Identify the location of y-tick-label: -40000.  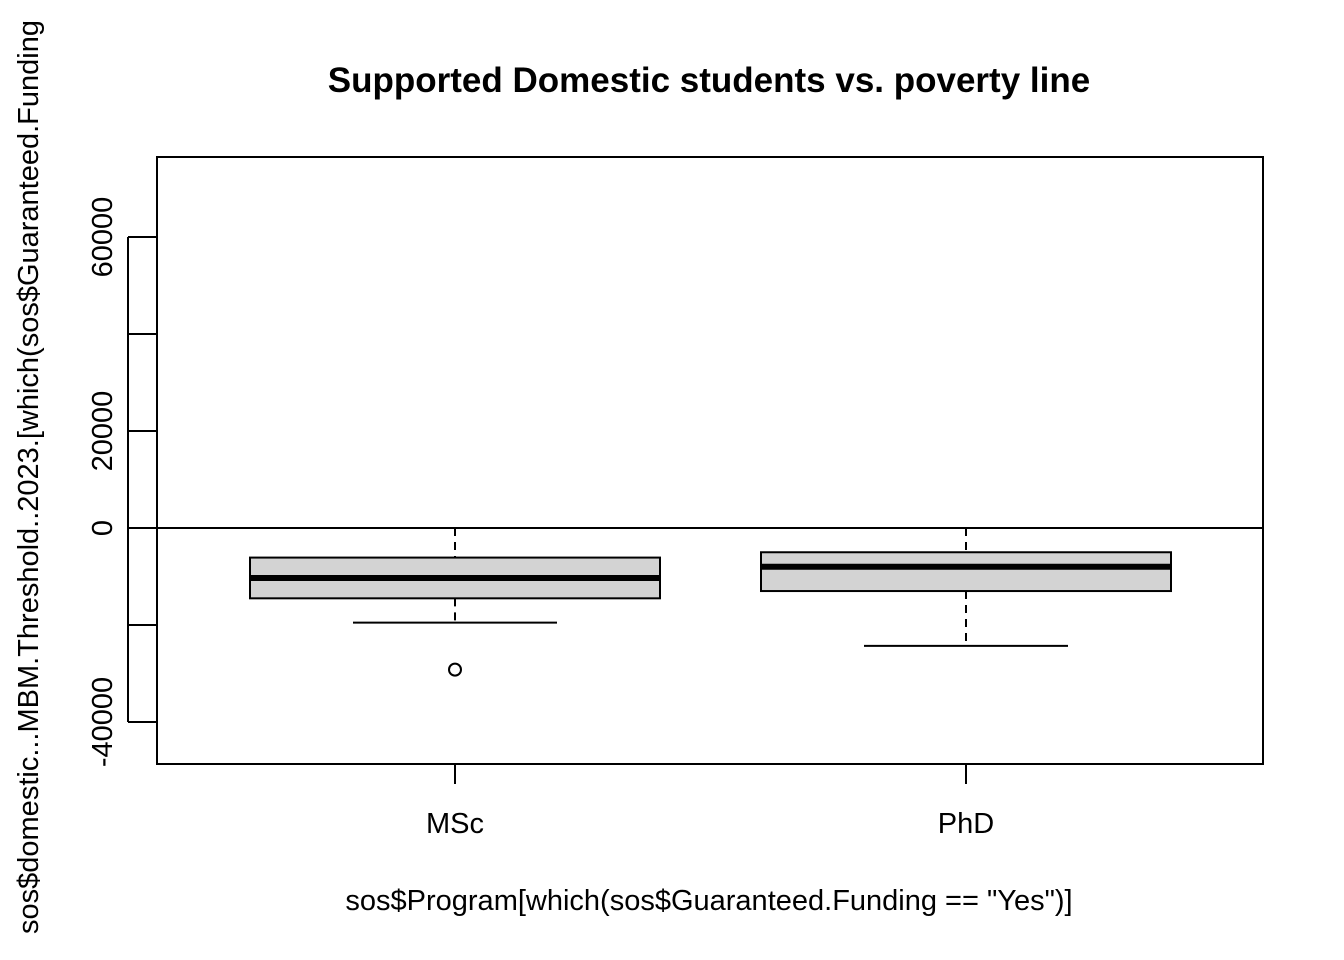
(103, 722).